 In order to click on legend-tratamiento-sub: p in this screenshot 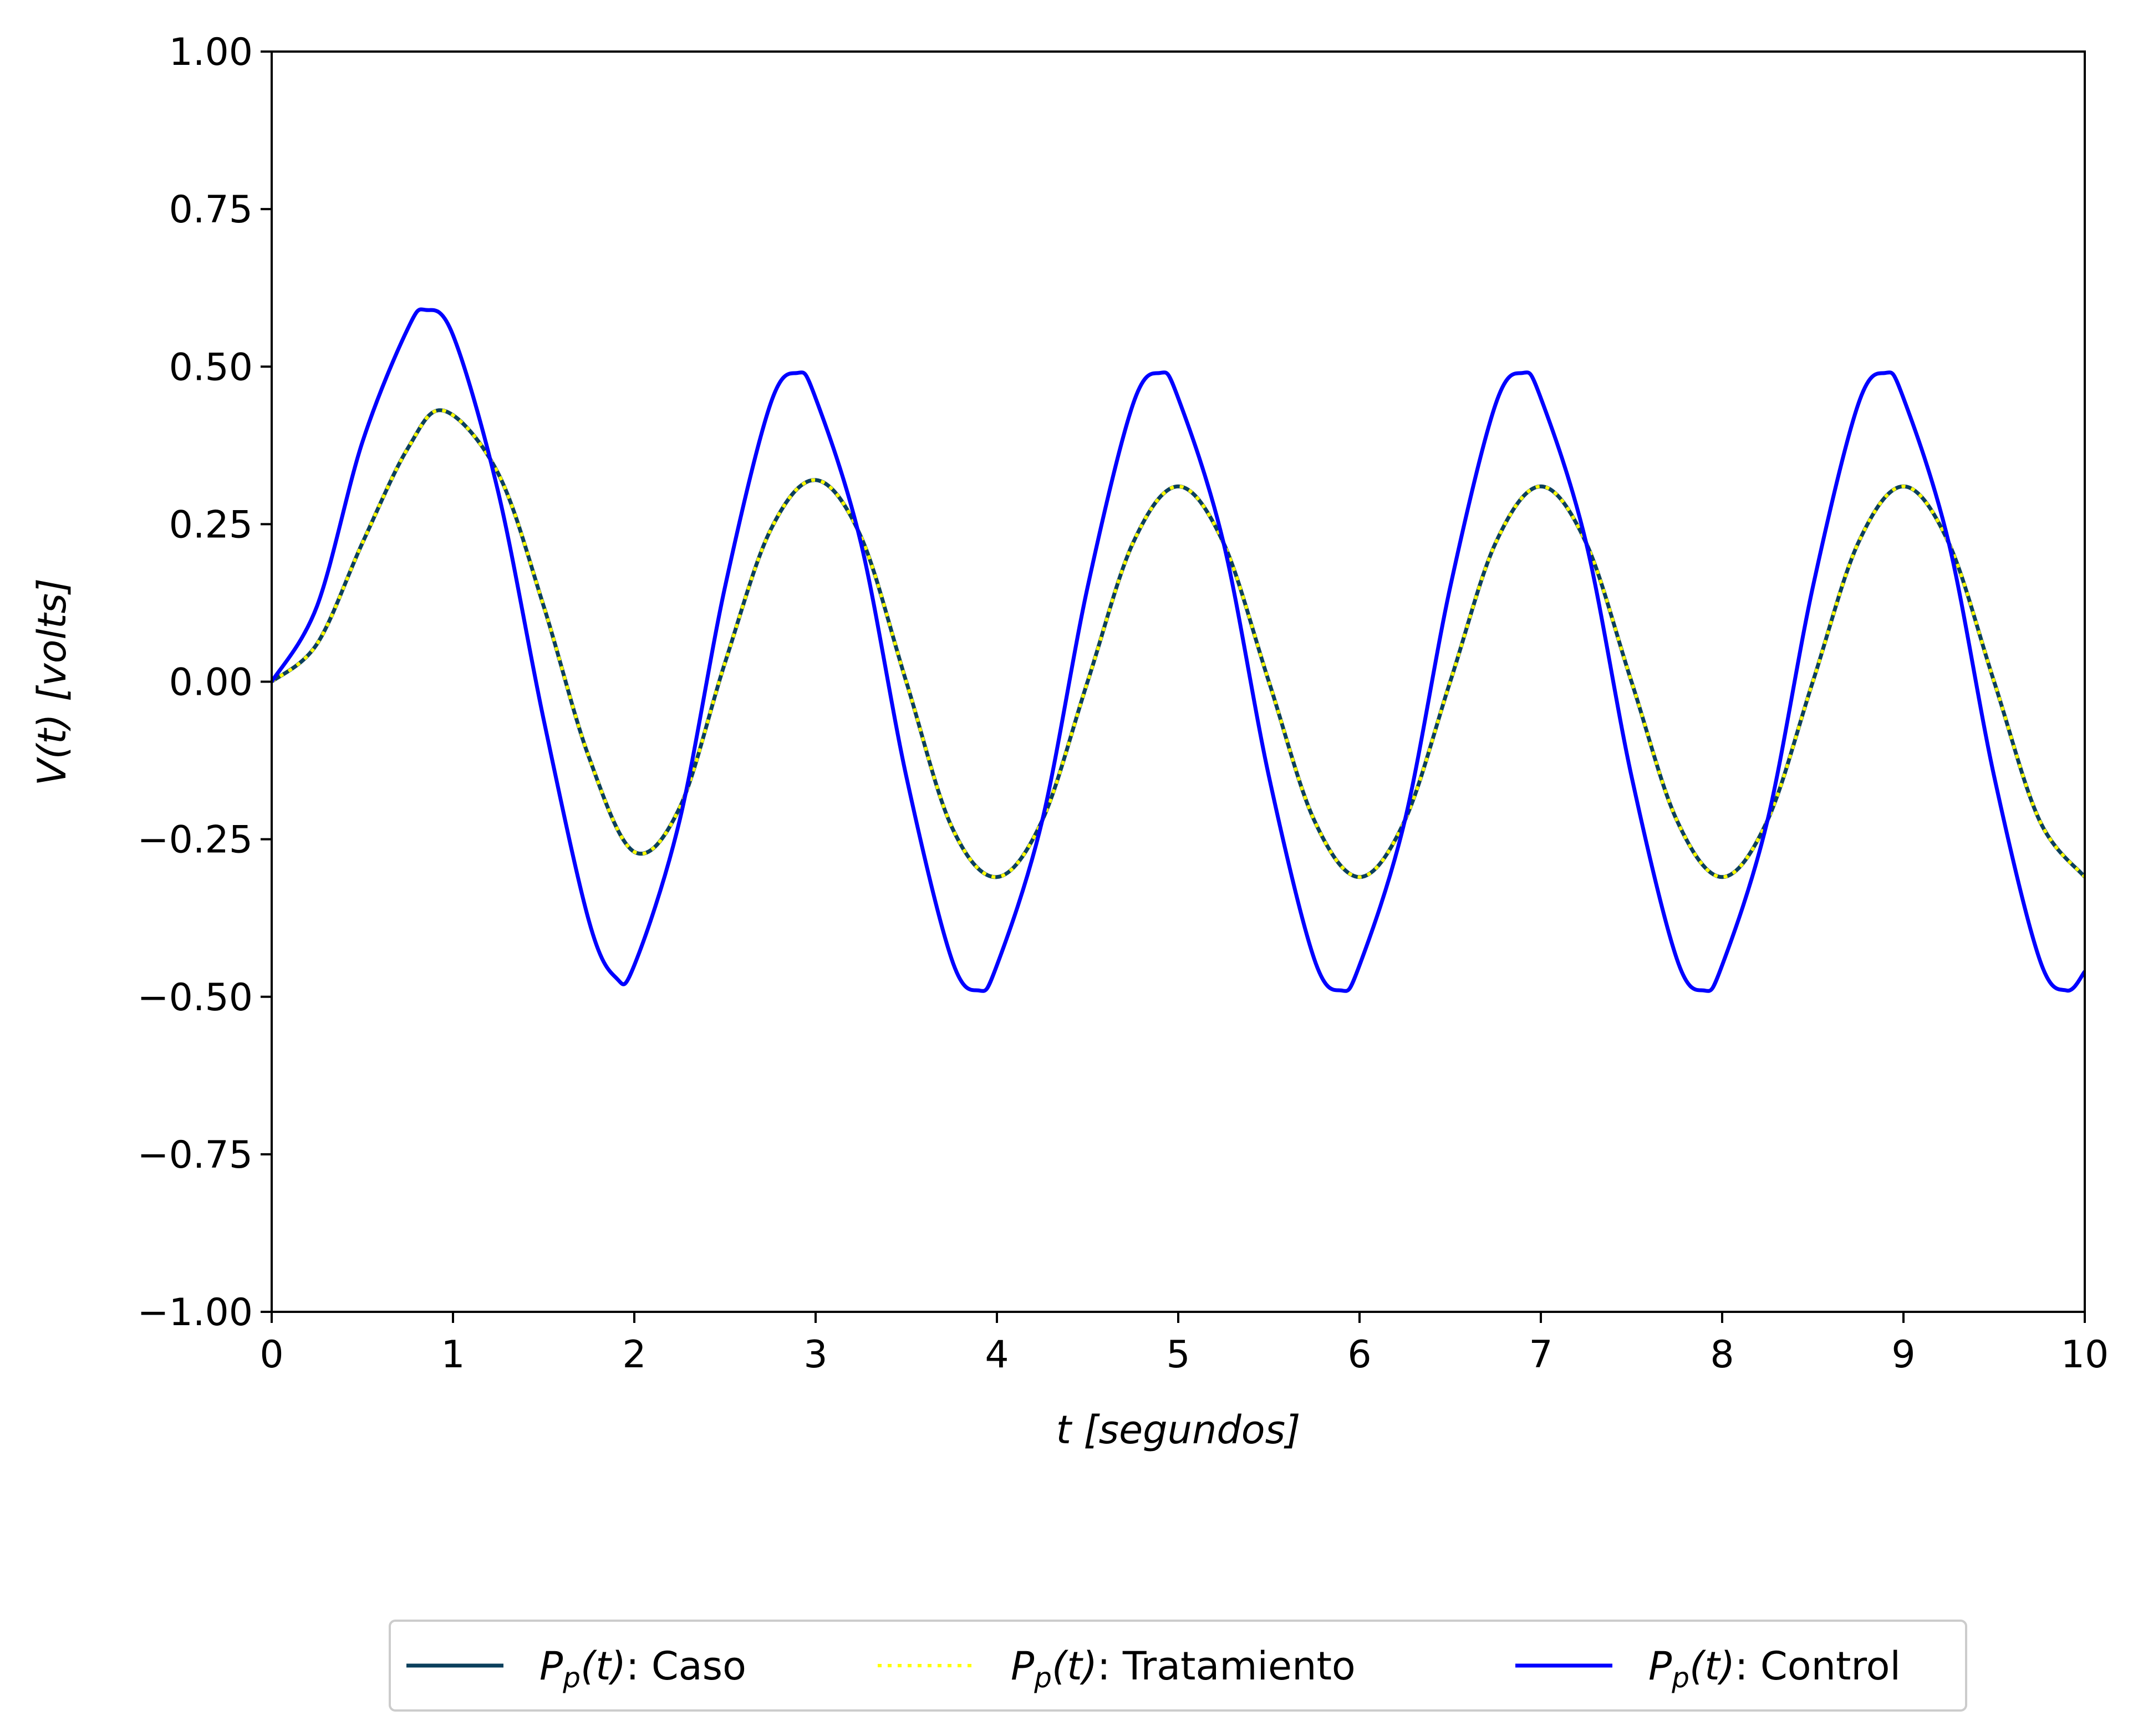, I will do `click(1043, 1678)`.